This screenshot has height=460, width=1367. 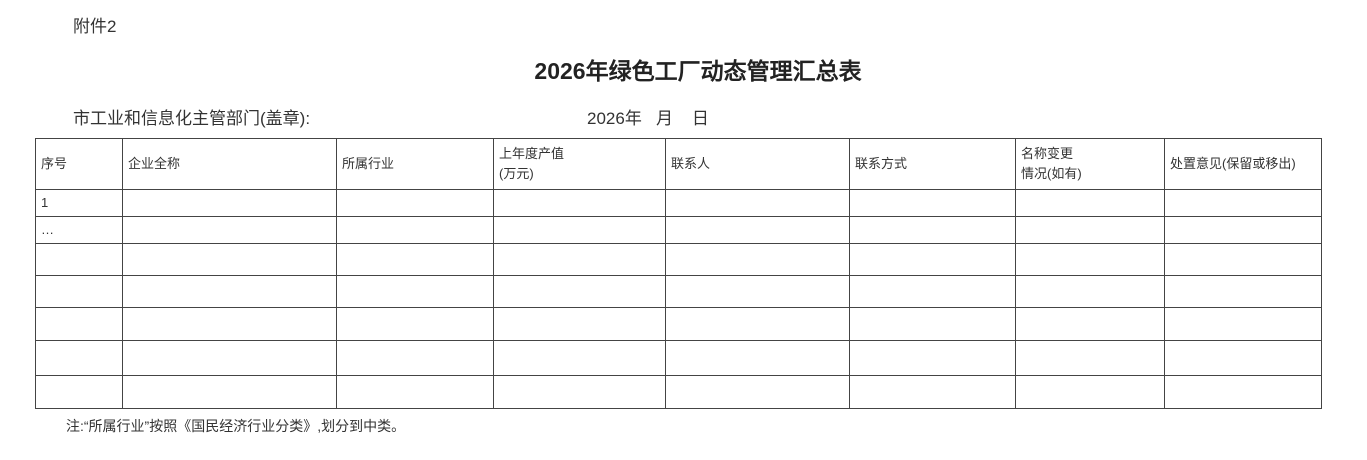 I want to click on column-header: 名称变更情况(如有), so click(x=1090, y=164).